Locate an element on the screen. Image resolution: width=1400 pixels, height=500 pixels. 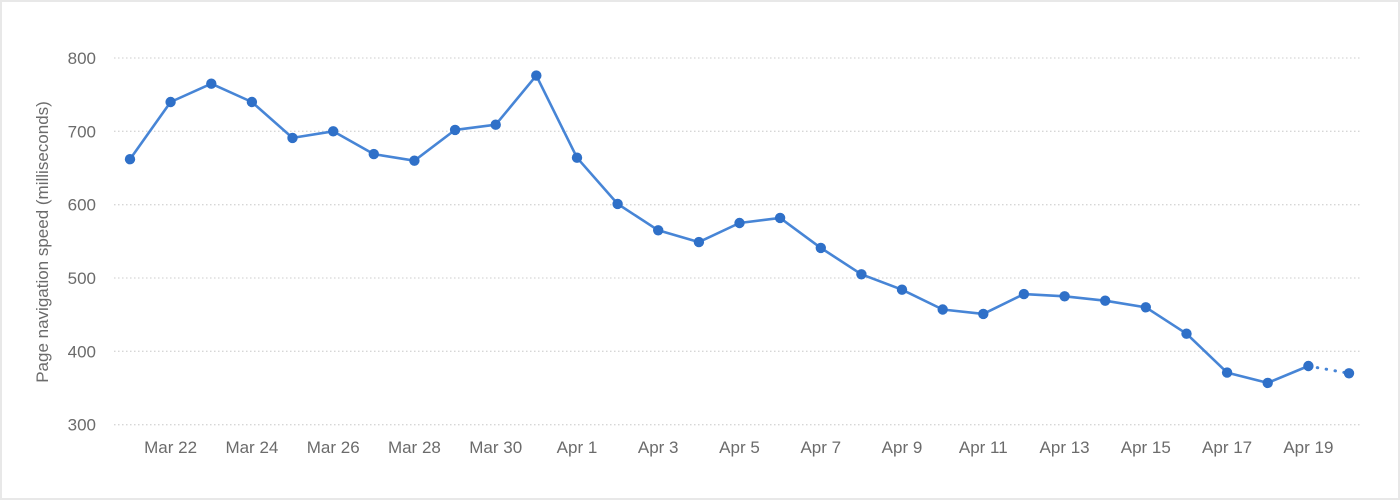
y-tick-label: 800 is located at coordinates (82, 58).